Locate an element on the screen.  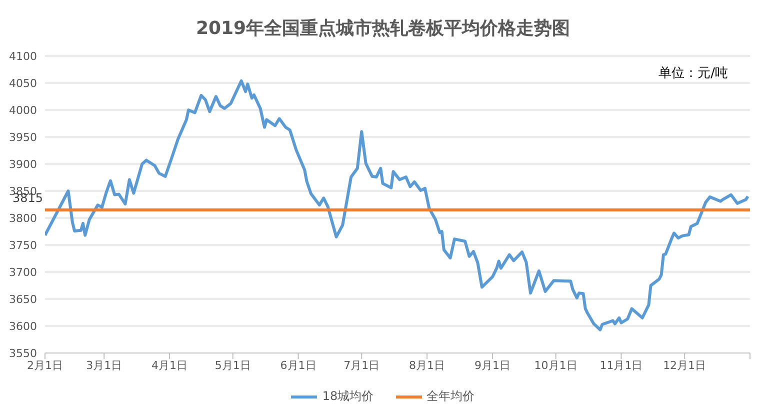
y-tick-label: 3650 is located at coordinates (23, 299).